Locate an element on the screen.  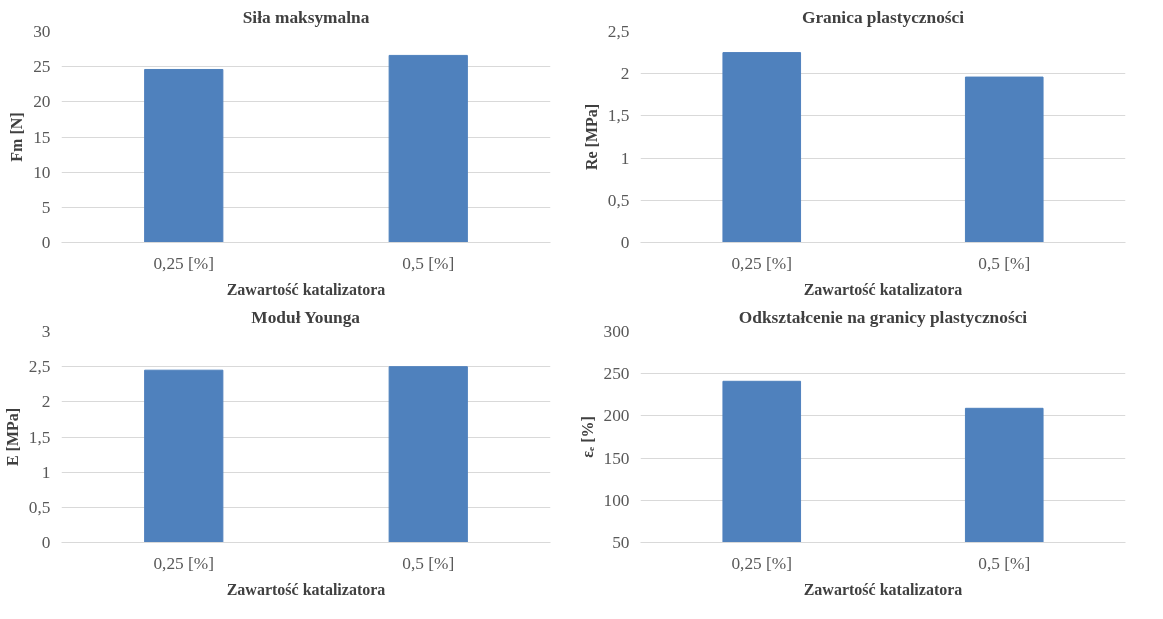
chart-title: Siła maksymalna is located at coordinates (306, 17).